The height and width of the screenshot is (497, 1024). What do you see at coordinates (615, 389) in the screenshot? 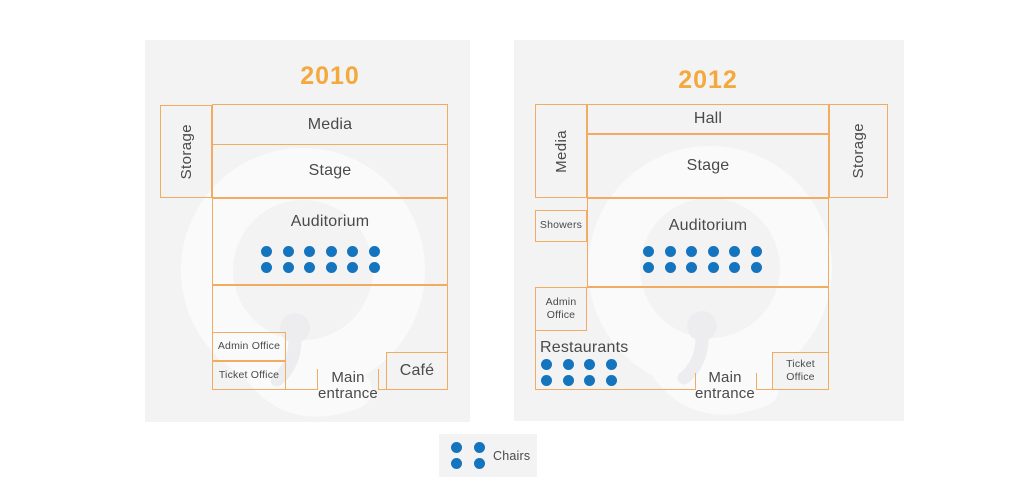
I see `wall-bottom-left-segment` at bounding box center [615, 389].